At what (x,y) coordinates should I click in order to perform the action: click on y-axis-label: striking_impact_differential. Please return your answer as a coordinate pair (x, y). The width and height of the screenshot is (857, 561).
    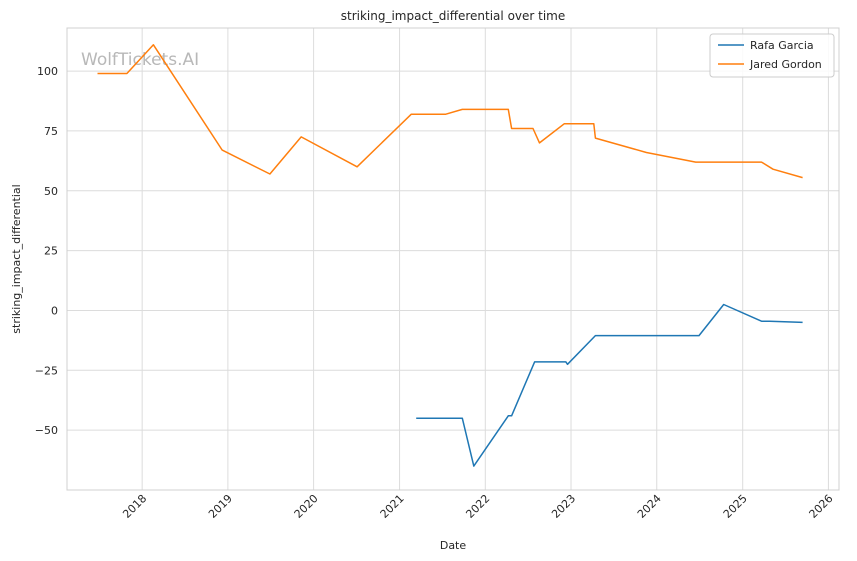
    Looking at the image, I should click on (16, 258).